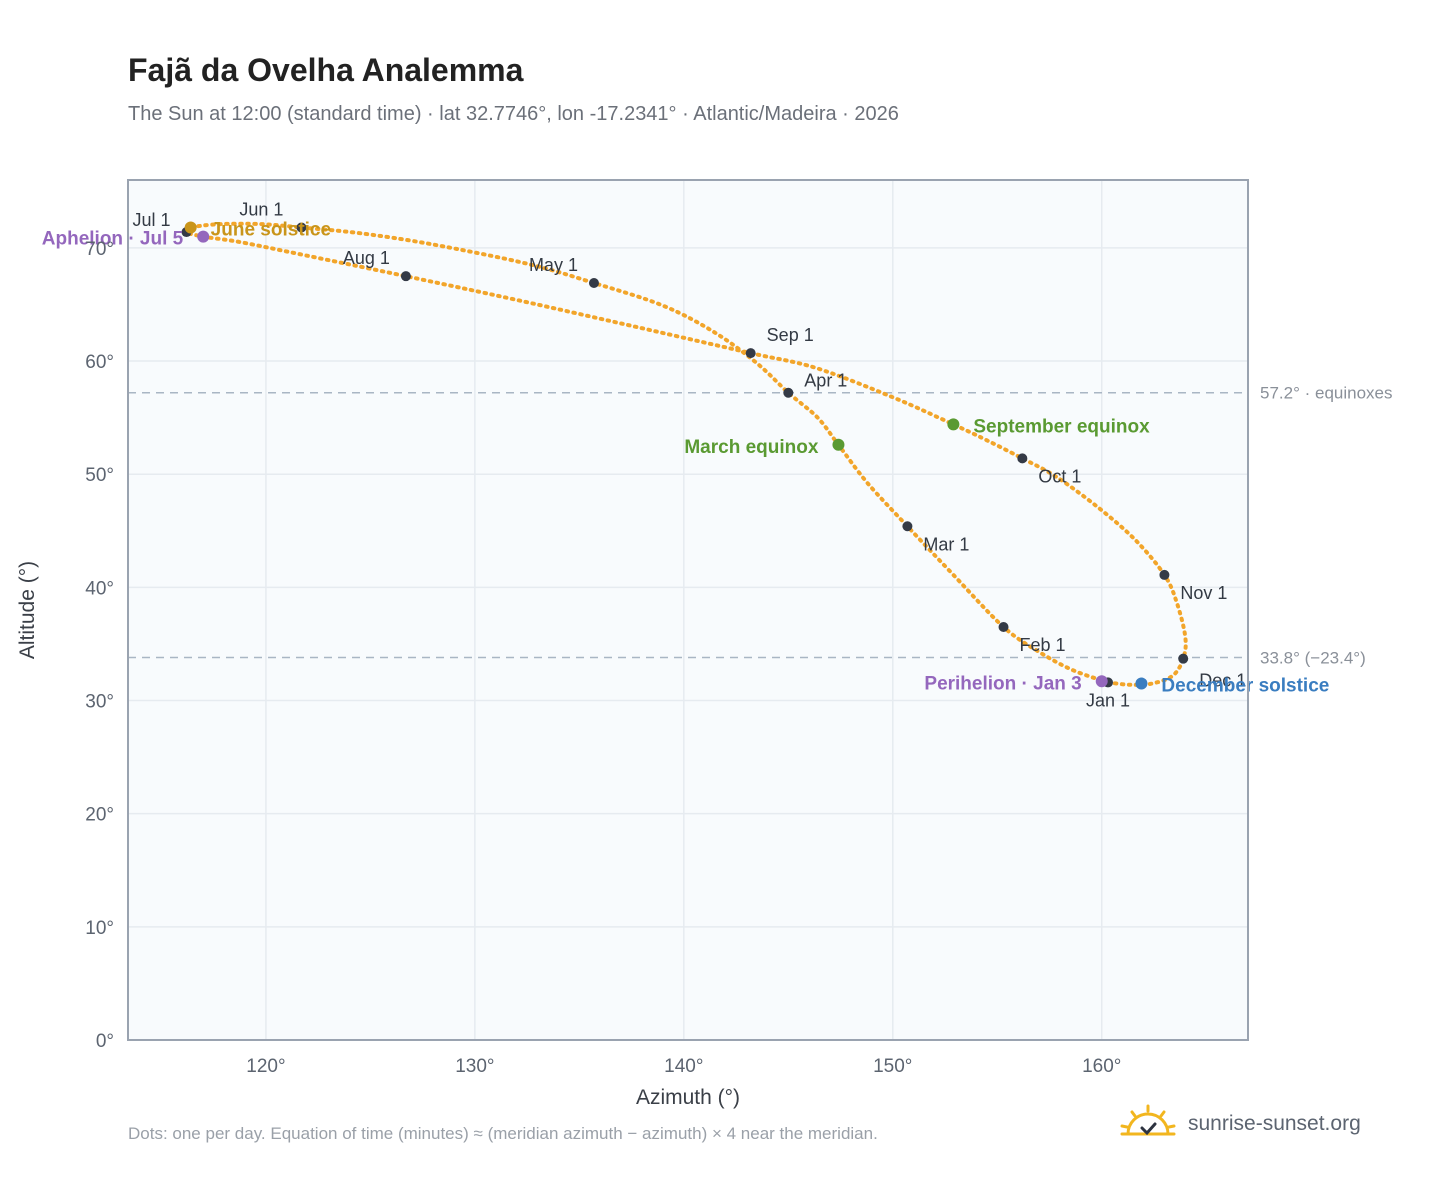 The image size is (1448, 1188). Describe the element at coordinates (1203, 593) in the screenshot. I see `month-label: Nov 1` at that location.